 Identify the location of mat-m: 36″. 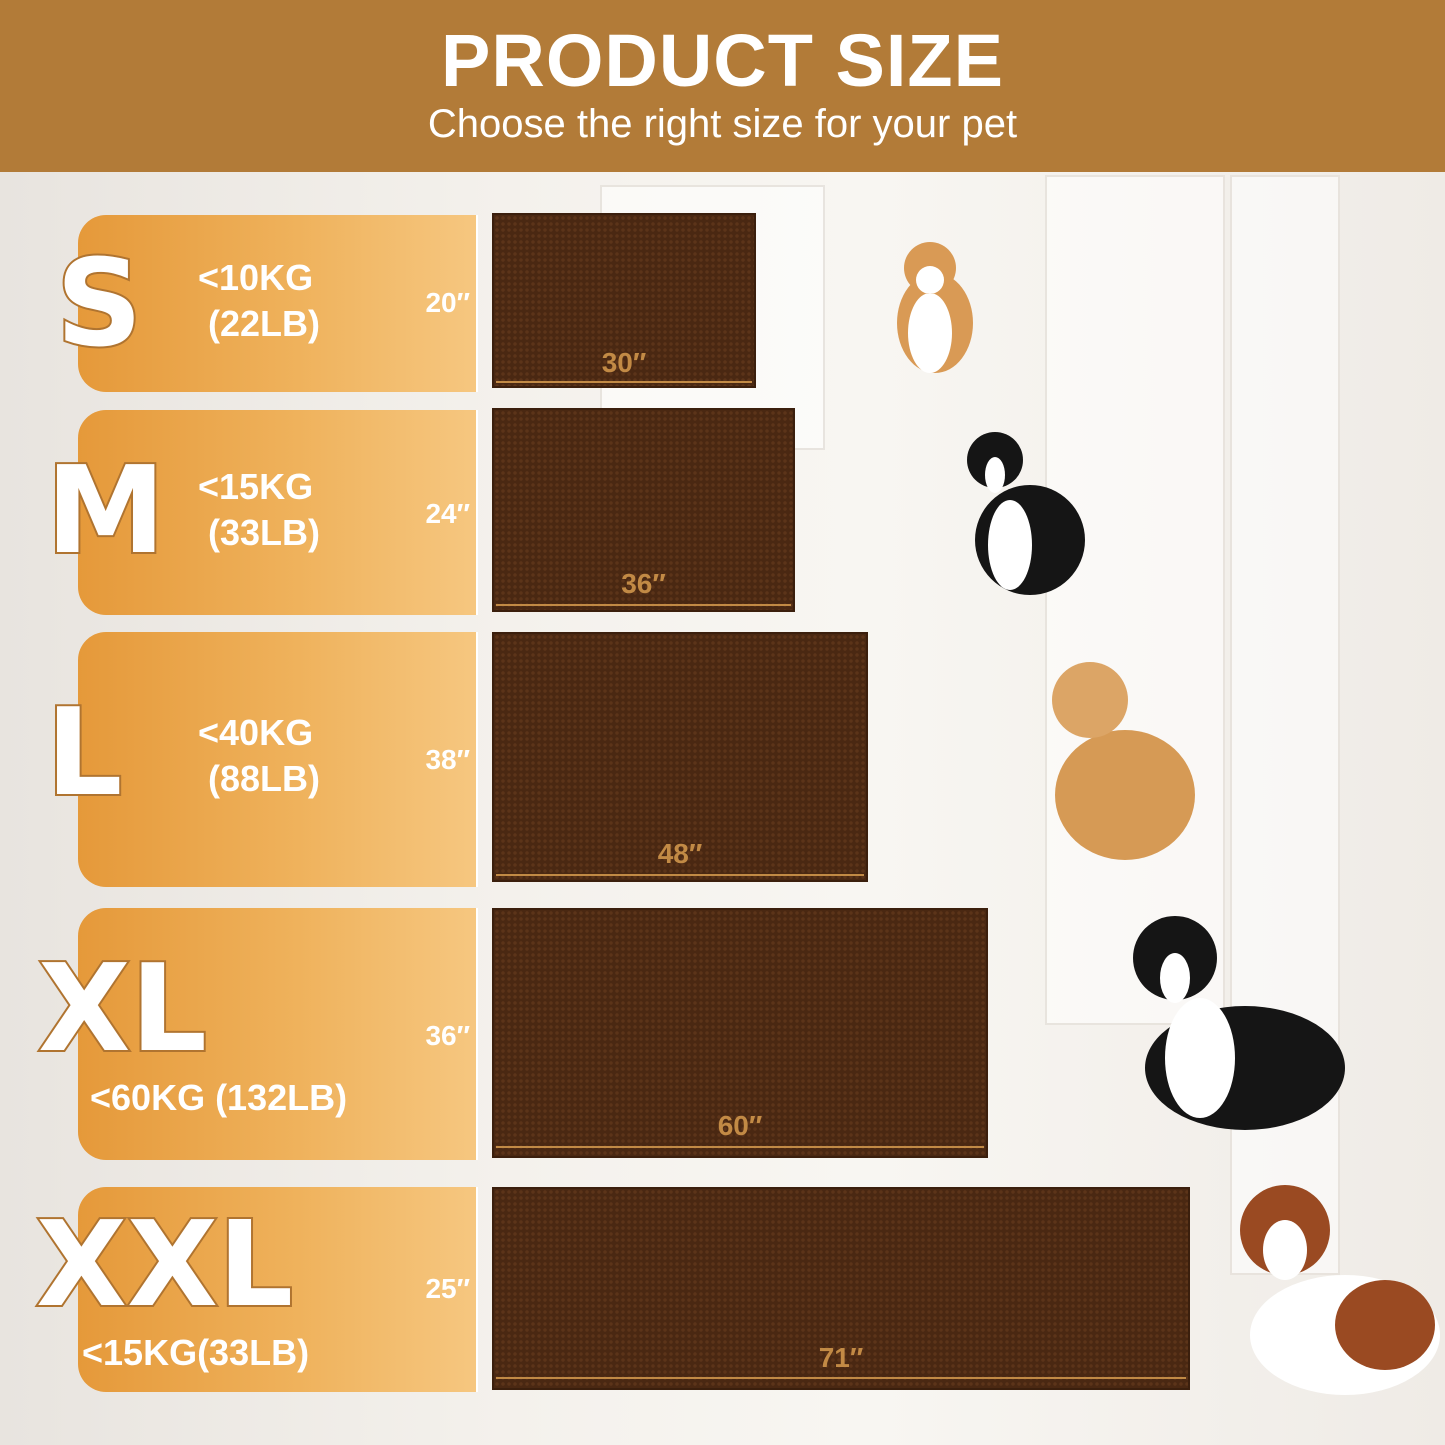
(643, 510).